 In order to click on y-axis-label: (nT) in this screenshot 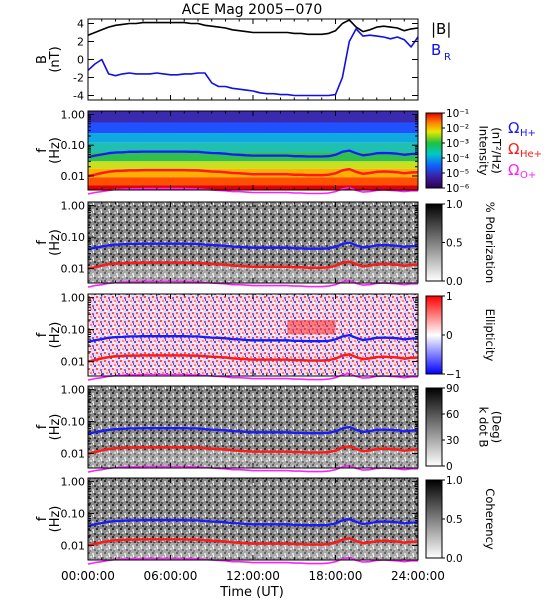, I will do `click(55, 59)`.